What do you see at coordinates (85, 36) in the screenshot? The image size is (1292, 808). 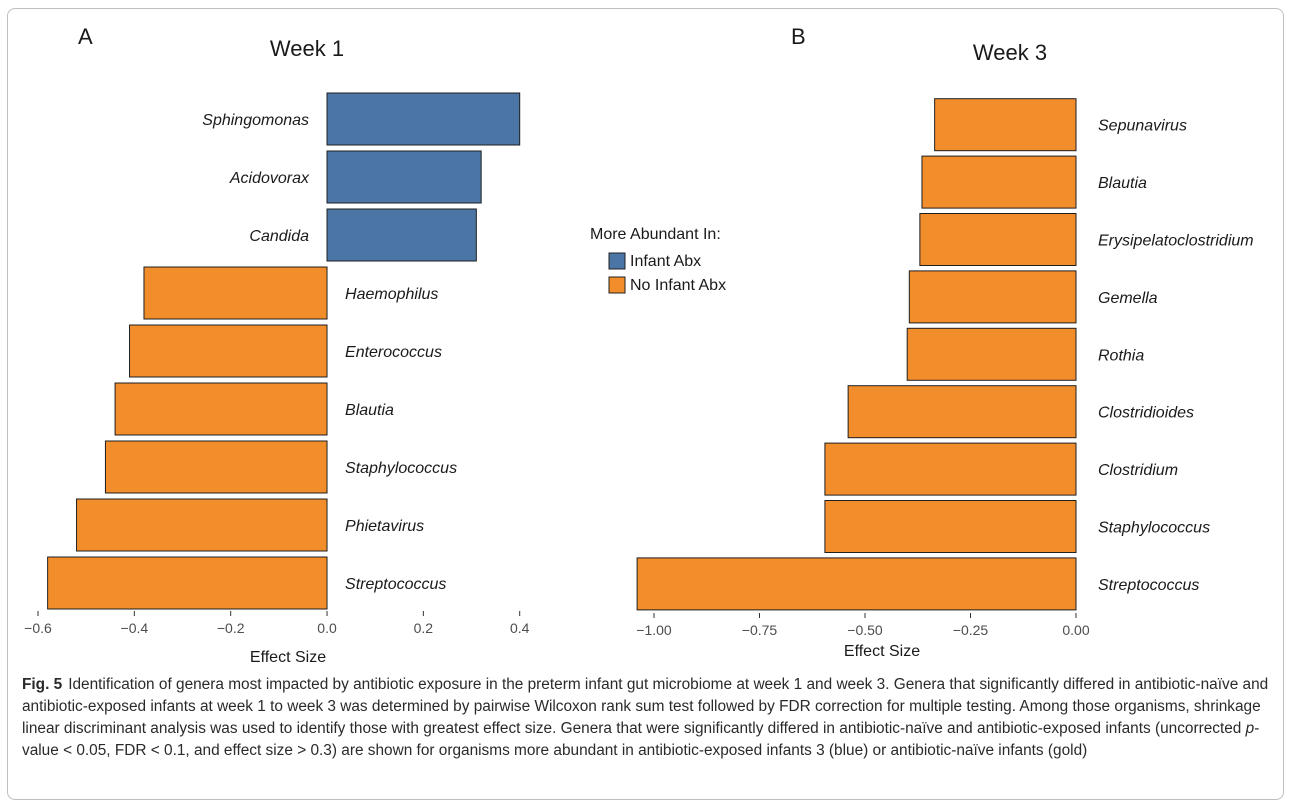 I see `panel-a-label: A` at bounding box center [85, 36].